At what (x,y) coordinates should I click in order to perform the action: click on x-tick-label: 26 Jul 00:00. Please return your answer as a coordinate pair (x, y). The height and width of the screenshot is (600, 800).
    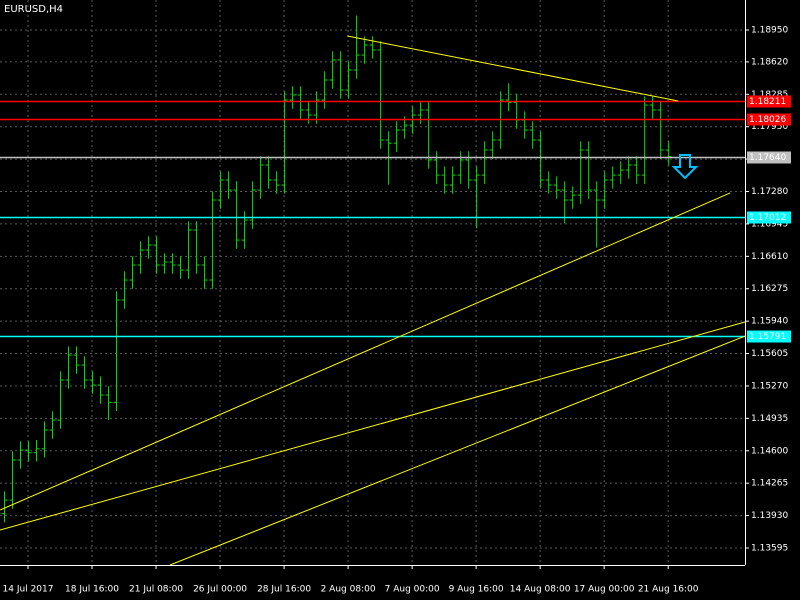
    Looking at the image, I should click on (220, 590).